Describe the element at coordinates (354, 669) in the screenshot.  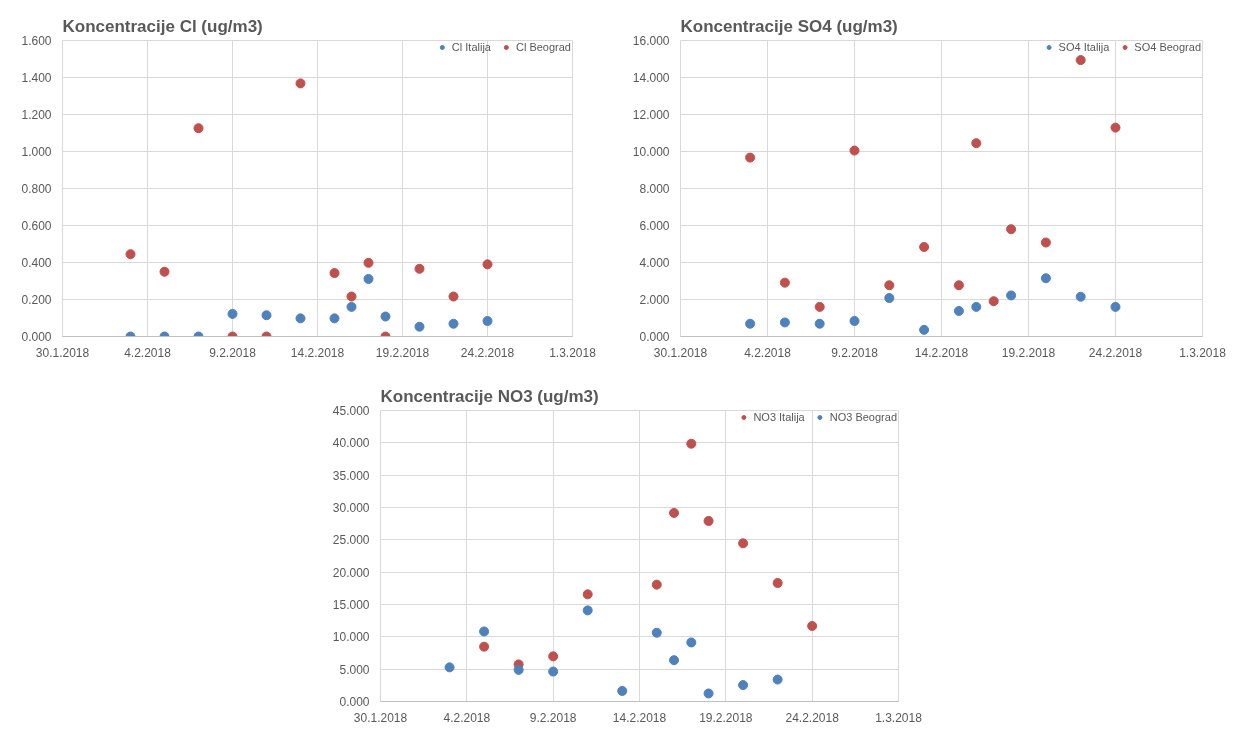
I see `y-tick-label: 5.000` at that location.